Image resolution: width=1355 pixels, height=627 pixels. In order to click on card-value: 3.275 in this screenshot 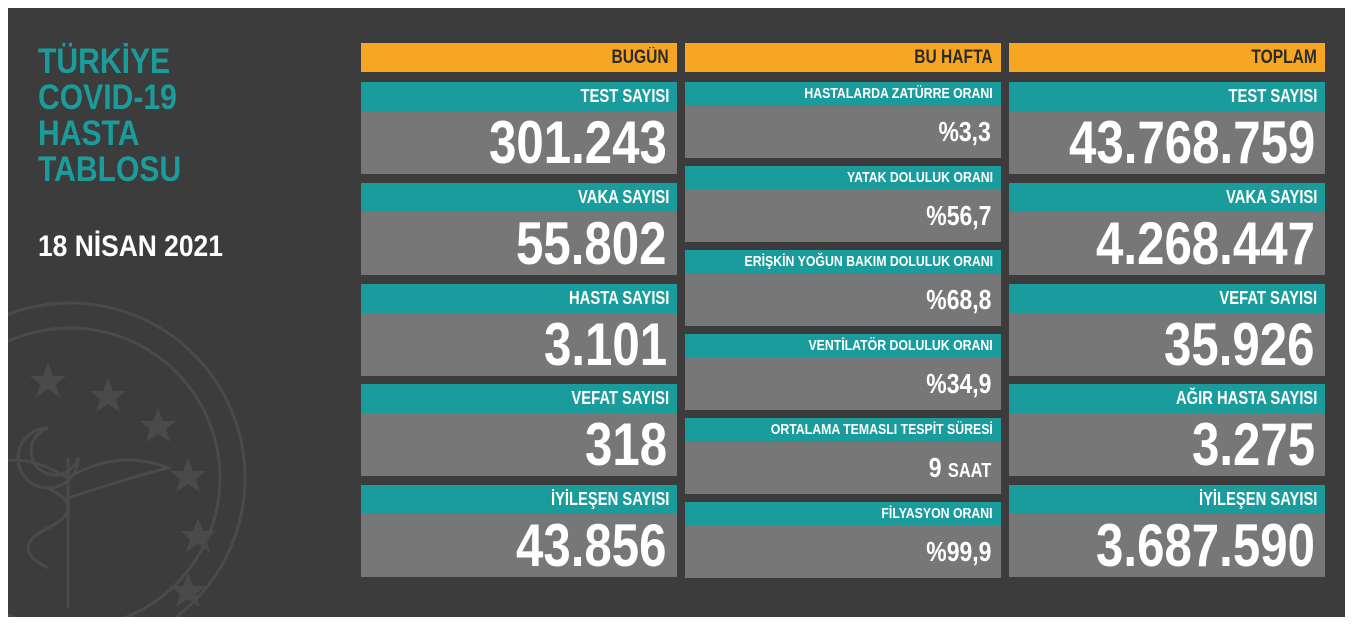, I will do `click(1167, 445)`.